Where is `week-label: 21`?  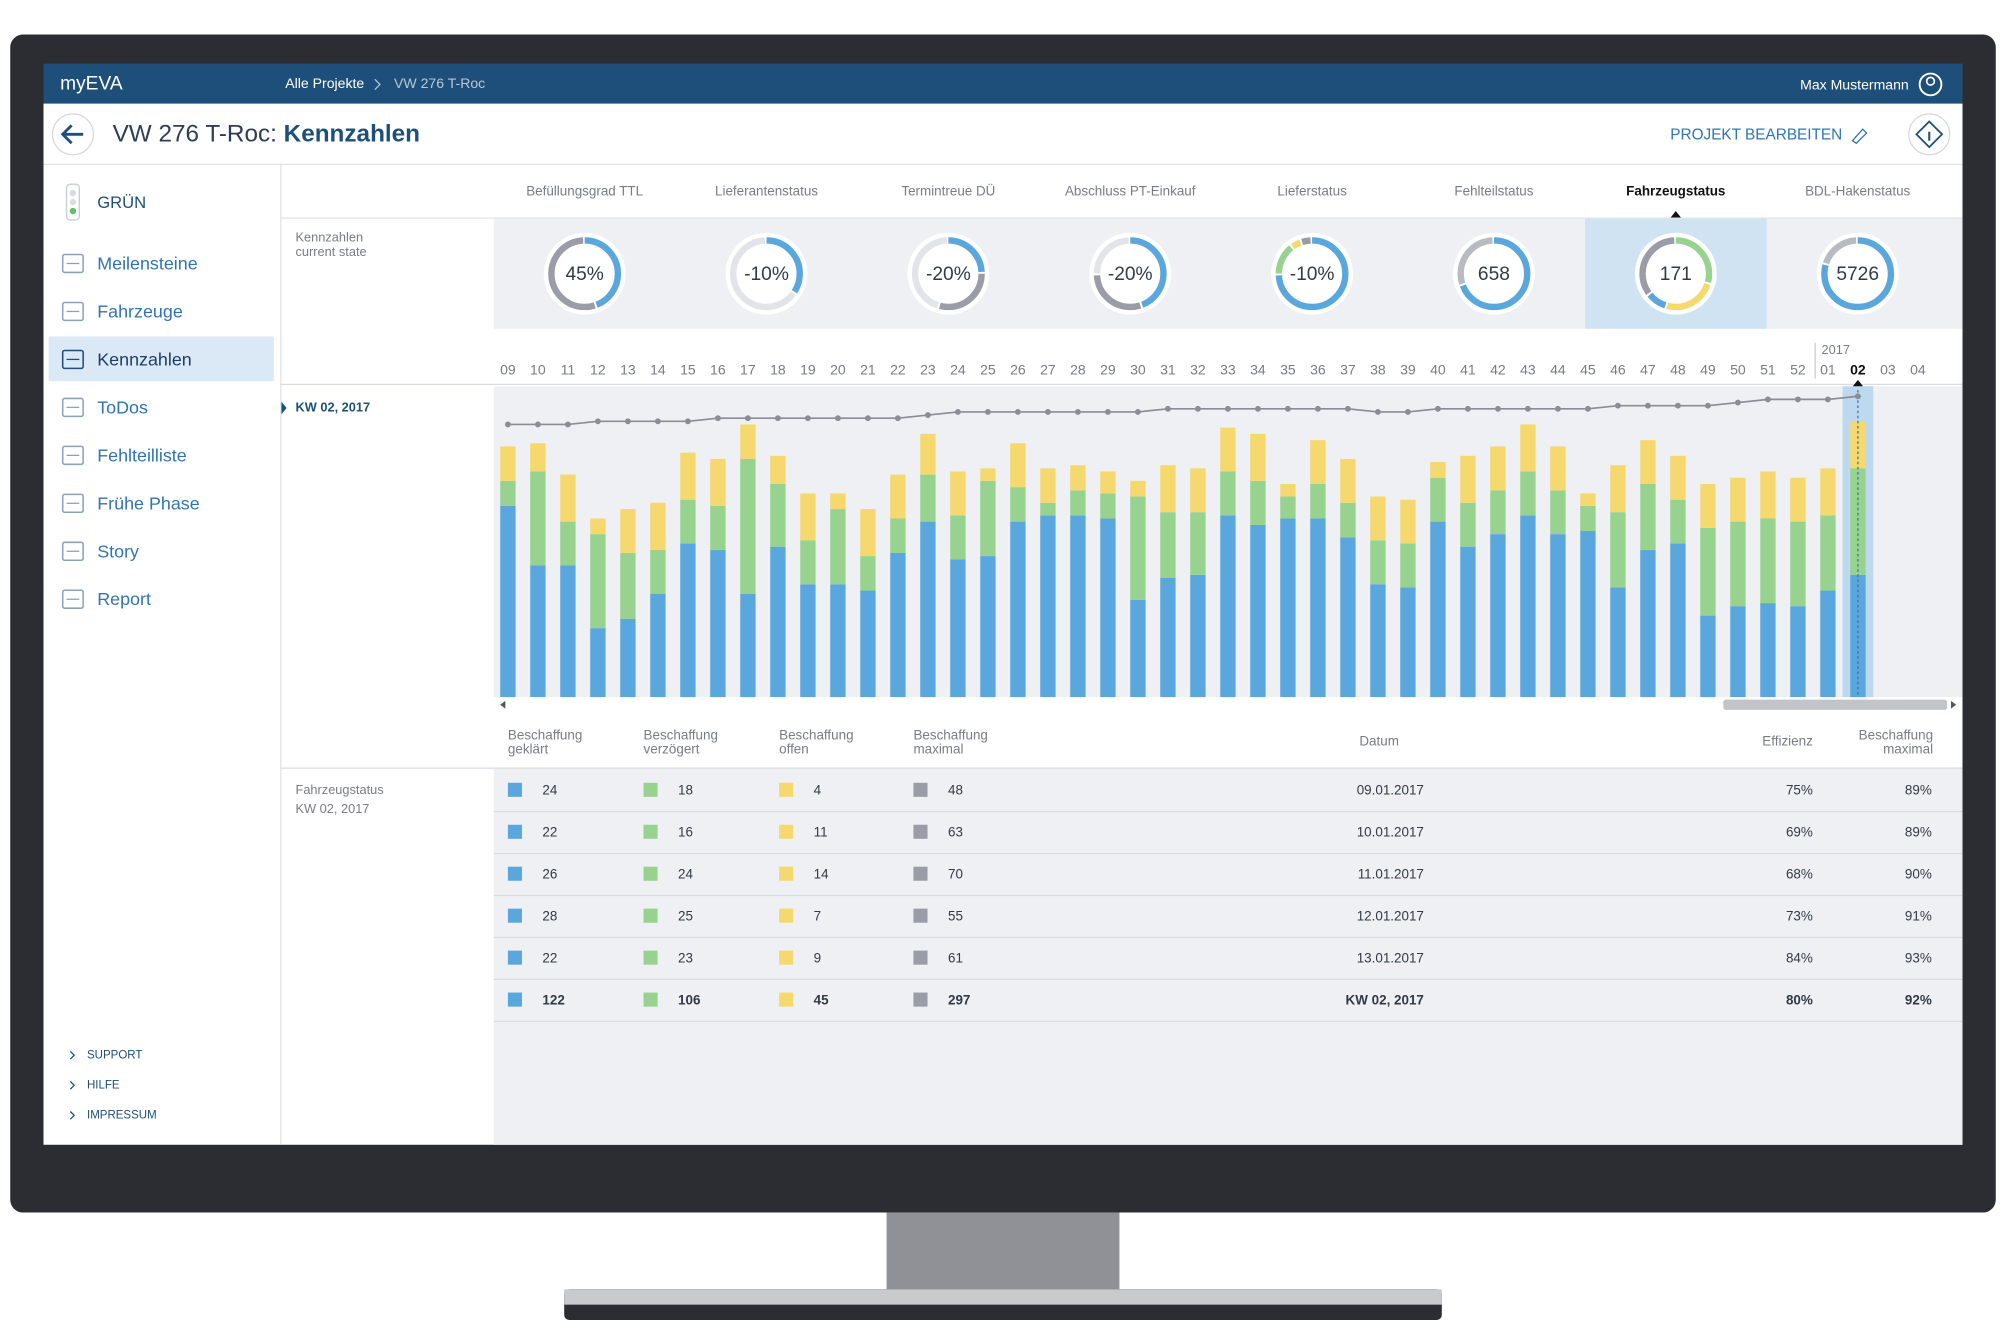 week-label: 21 is located at coordinates (868, 370).